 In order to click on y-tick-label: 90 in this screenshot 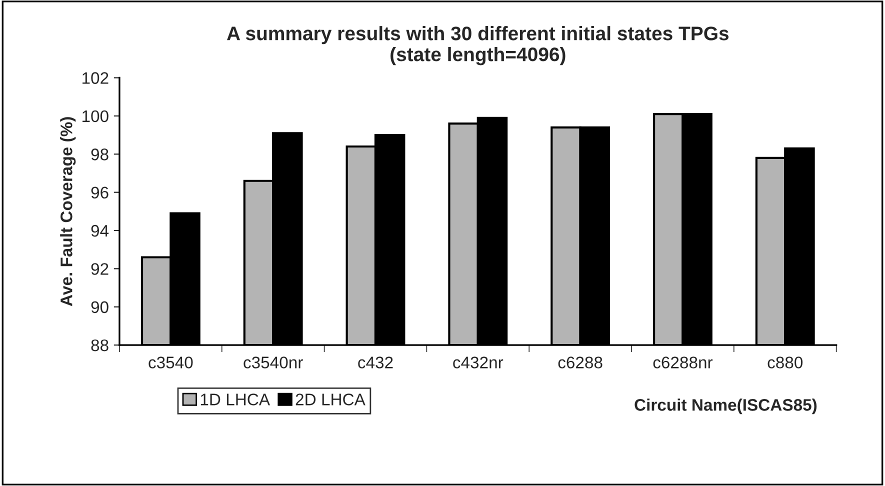, I will do `click(99, 307)`.